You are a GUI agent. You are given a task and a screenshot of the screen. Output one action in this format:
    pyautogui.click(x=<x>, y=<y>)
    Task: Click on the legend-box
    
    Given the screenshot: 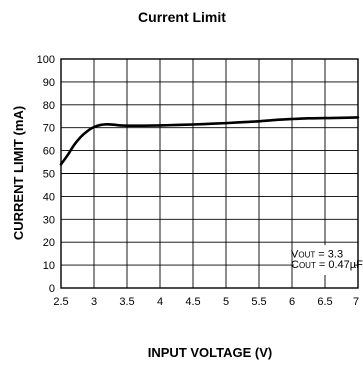 What is the action you would take?
    pyautogui.click(x=324, y=260)
    